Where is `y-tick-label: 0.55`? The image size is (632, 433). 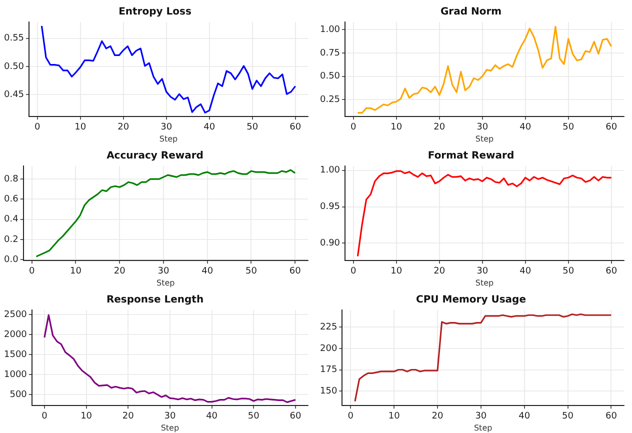 y-tick-label: 0.55 is located at coordinates (14, 39).